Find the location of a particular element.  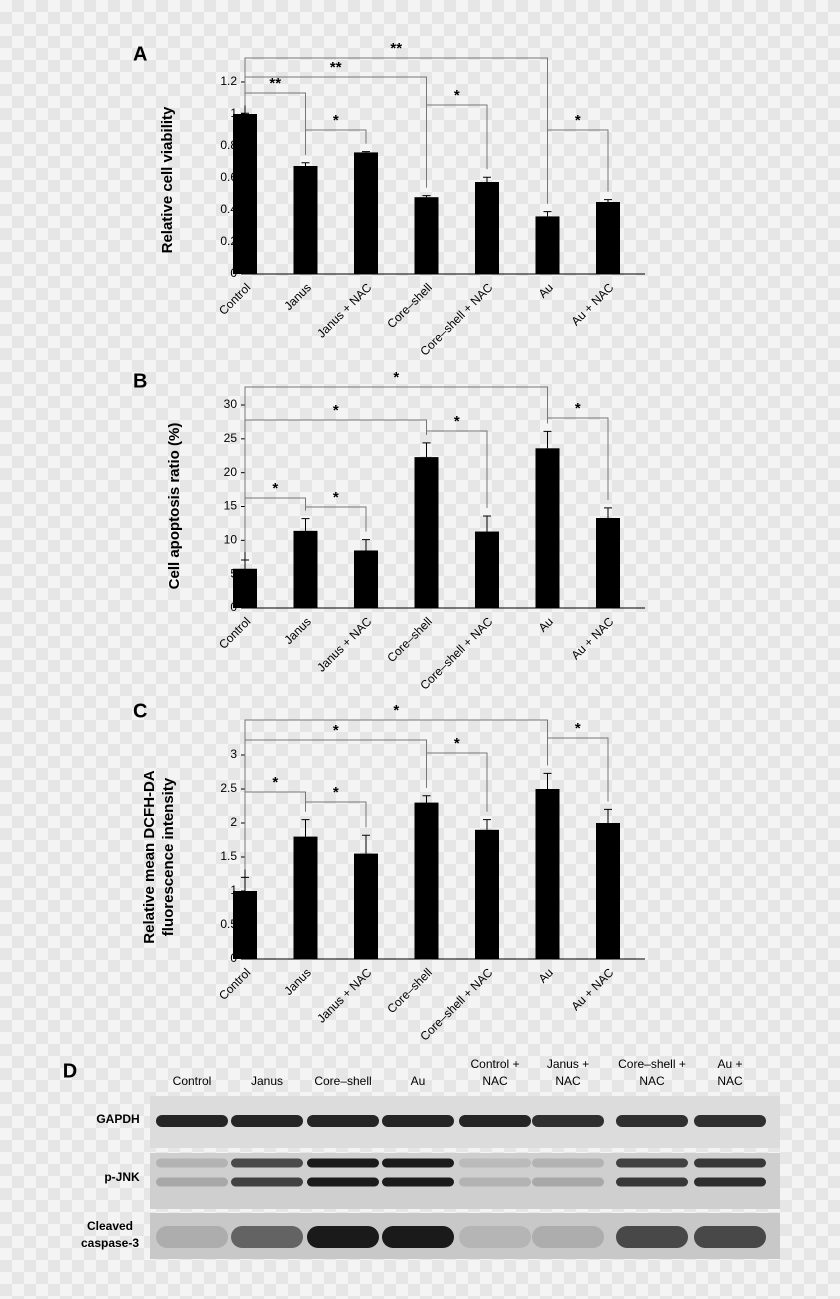

y-tick-label: 25 is located at coordinates (231, 438).